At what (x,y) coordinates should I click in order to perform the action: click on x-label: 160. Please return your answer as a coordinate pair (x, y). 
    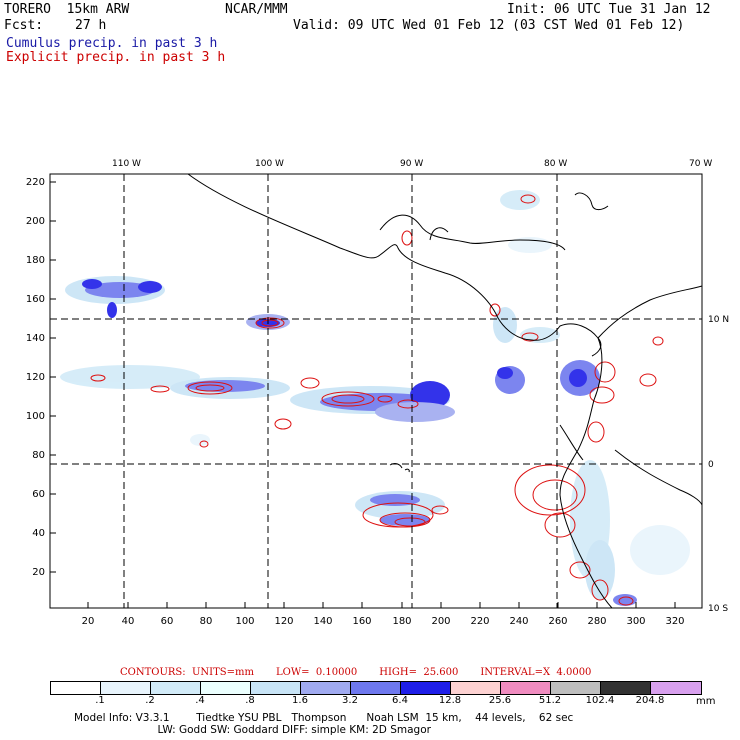
    Looking at the image, I should click on (361, 621).